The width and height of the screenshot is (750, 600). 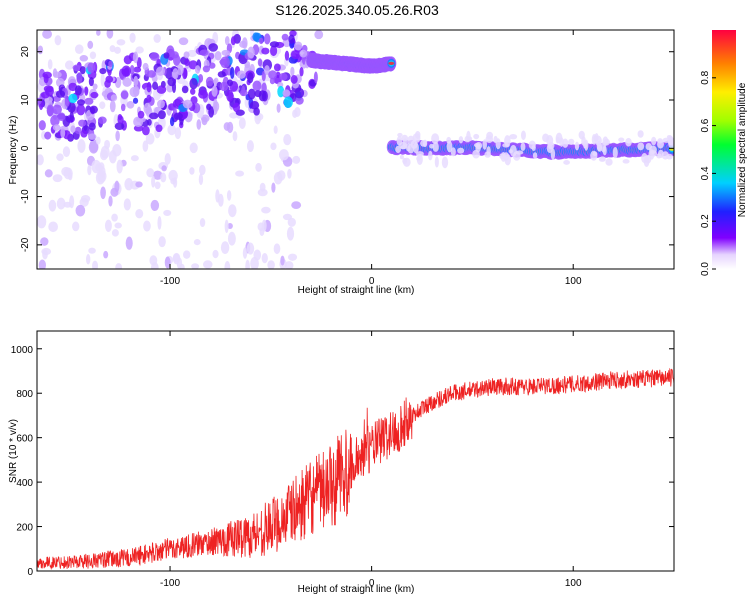 I want to click on snr-y-tick-label: 600, so click(x=24, y=439).